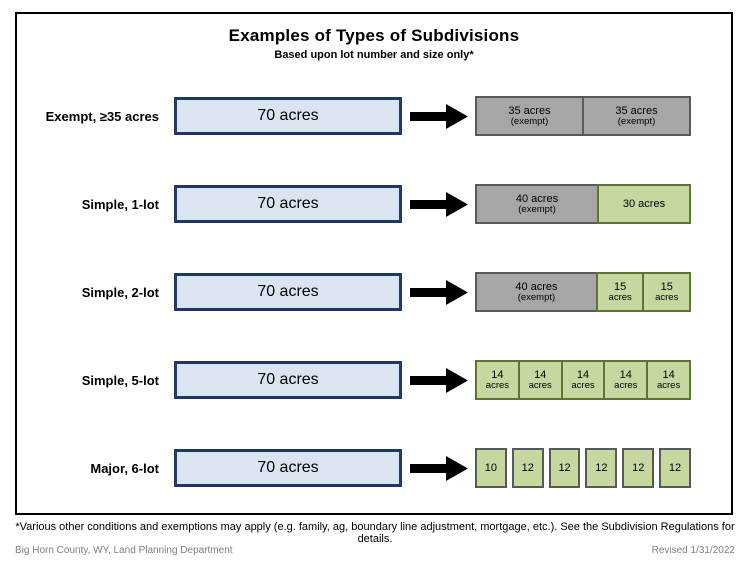  What do you see at coordinates (374, 35) in the screenshot?
I see `page-title: Examples of Types of Subdivisions` at bounding box center [374, 35].